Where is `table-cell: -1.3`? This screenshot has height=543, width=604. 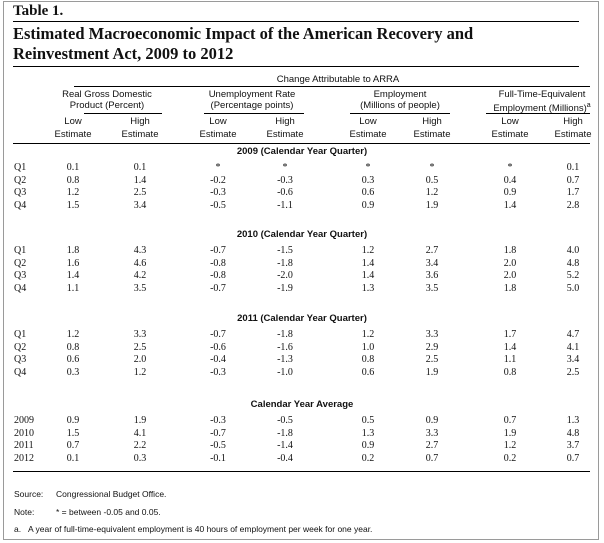
table-cell: -1.3 is located at coordinates (285, 359).